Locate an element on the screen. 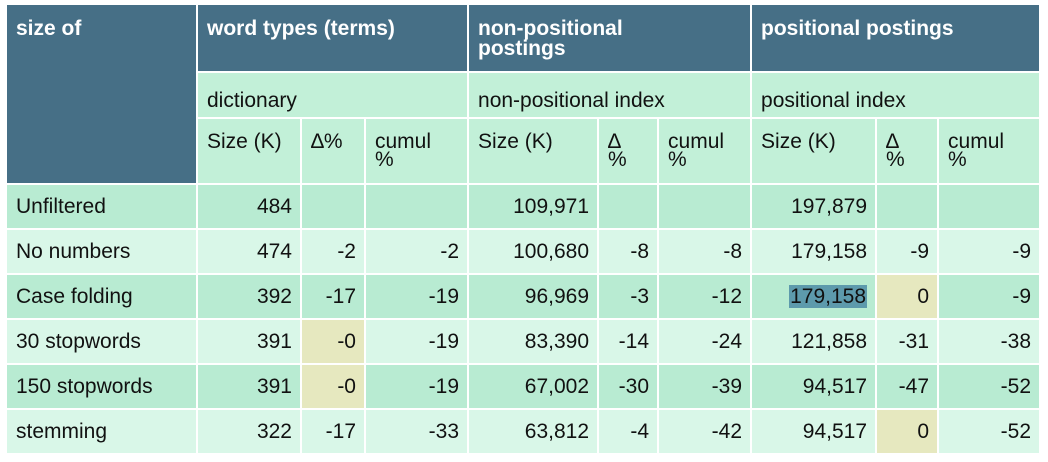 This screenshot has width=1048, height=462. row-label: 30 stopwords is located at coordinates (101, 341).